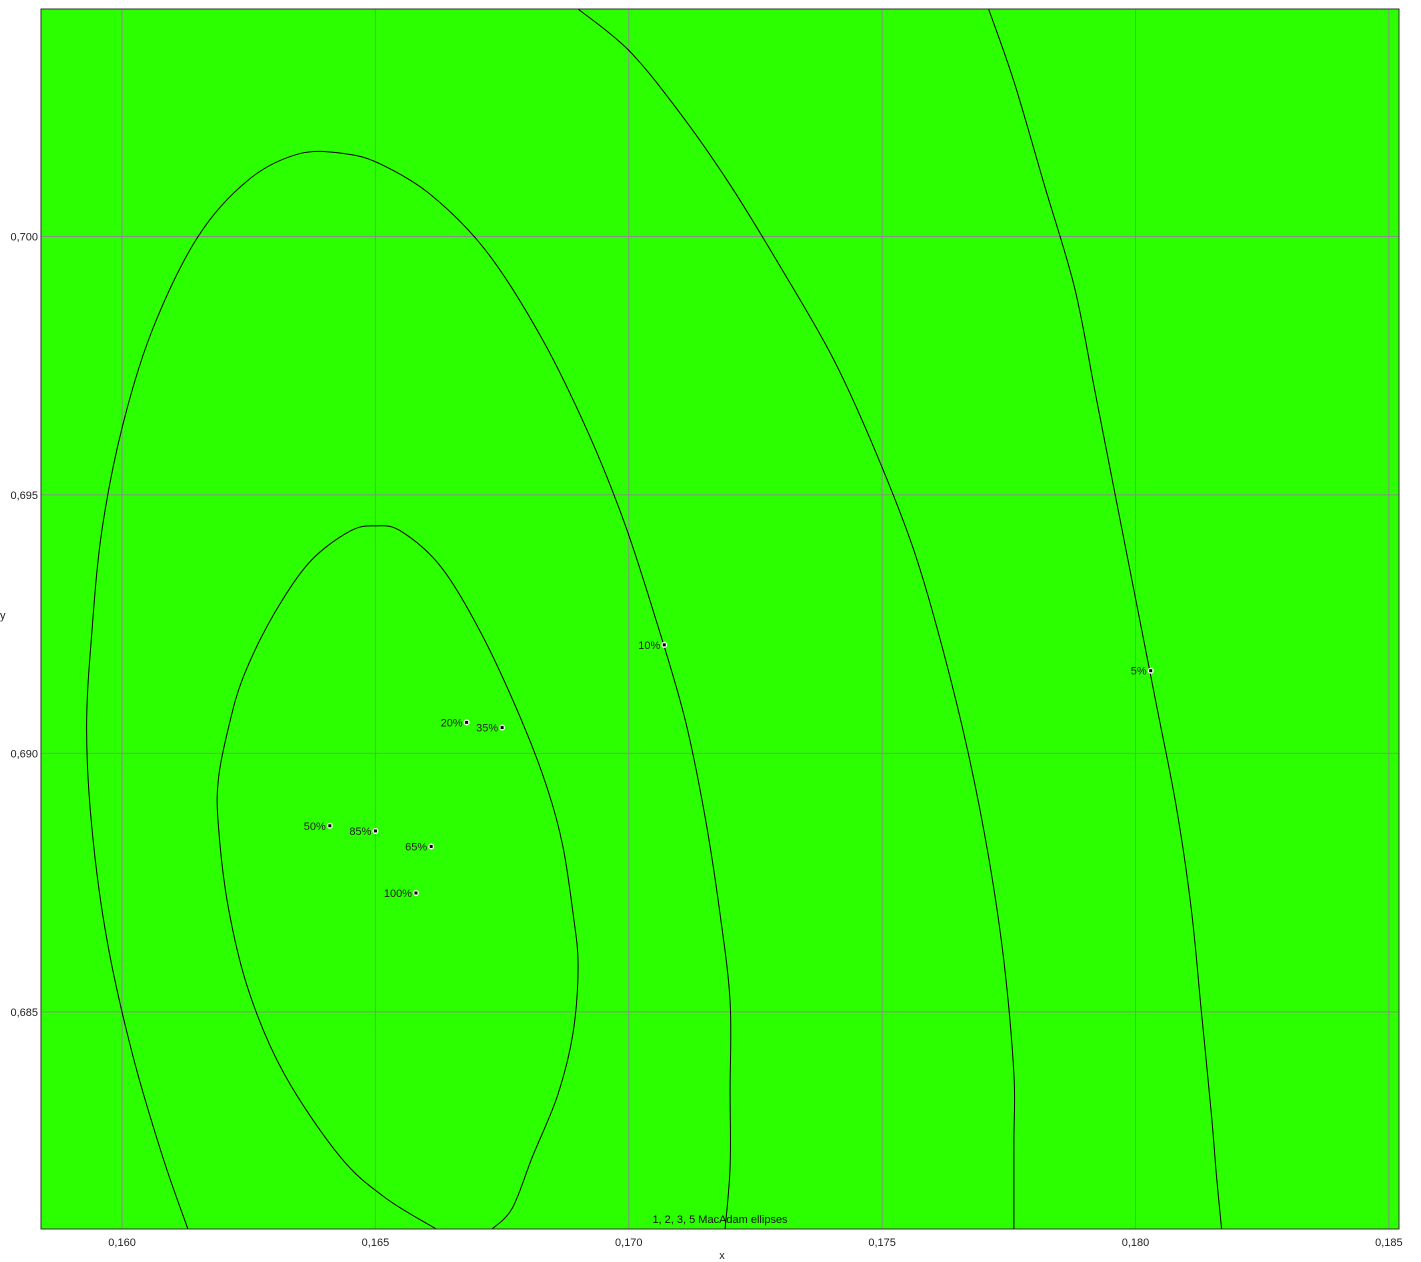  Describe the element at coordinates (398, 894) in the screenshot. I see `point-label: 100%` at that location.